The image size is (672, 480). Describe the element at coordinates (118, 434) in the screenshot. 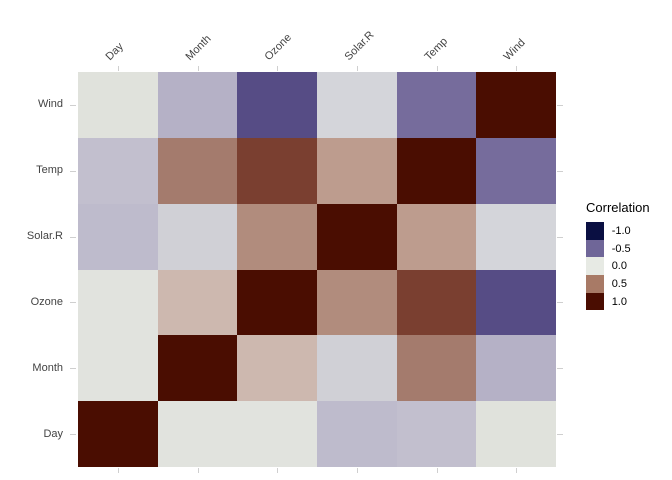

I see `heatmap-cell-Day-Day` at that location.